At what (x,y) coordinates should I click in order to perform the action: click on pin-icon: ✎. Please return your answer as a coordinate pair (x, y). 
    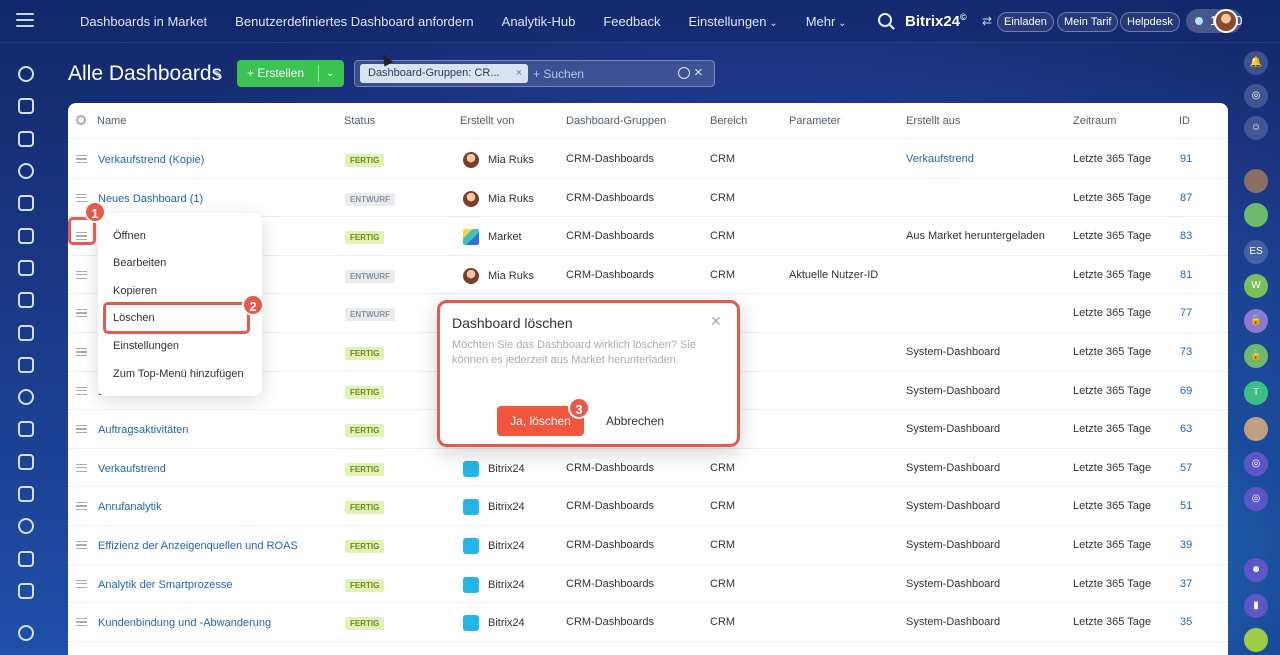
    Looking at the image, I should click on (218, 75).